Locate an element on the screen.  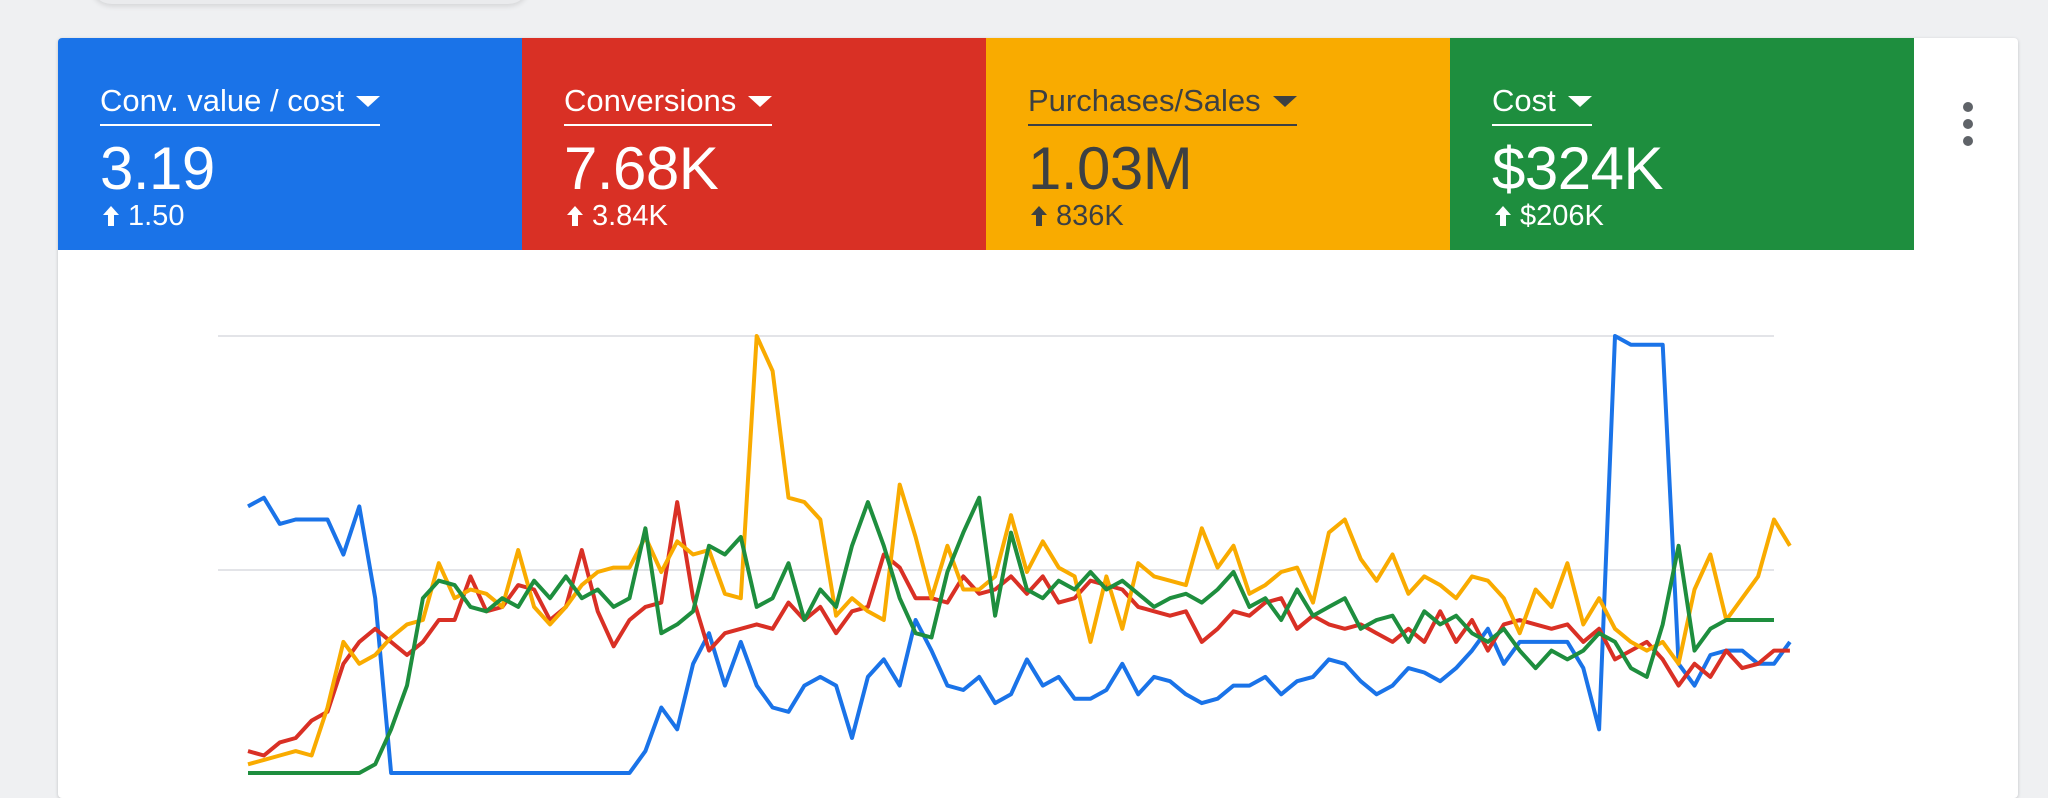
metric-change: 836K is located at coordinates (1239, 216).